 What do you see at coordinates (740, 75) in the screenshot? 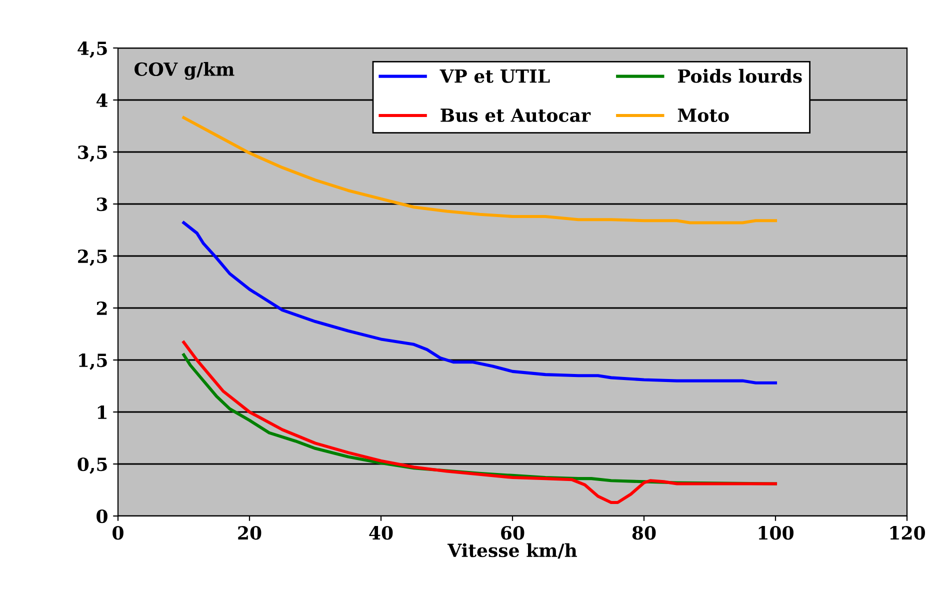
I see `legend-label: Poids lourds` at bounding box center [740, 75].